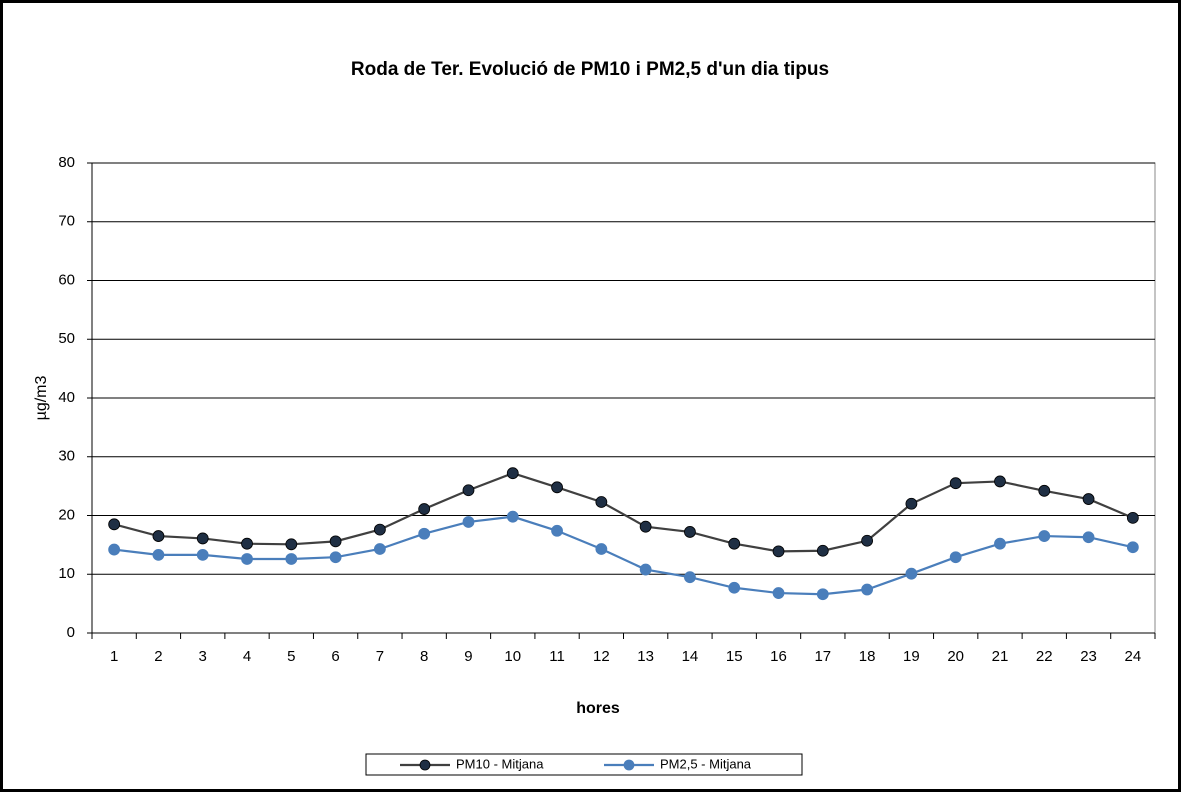  Describe the element at coordinates (645, 656) in the screenshot. I see `x-tick-label: 13` at that location.